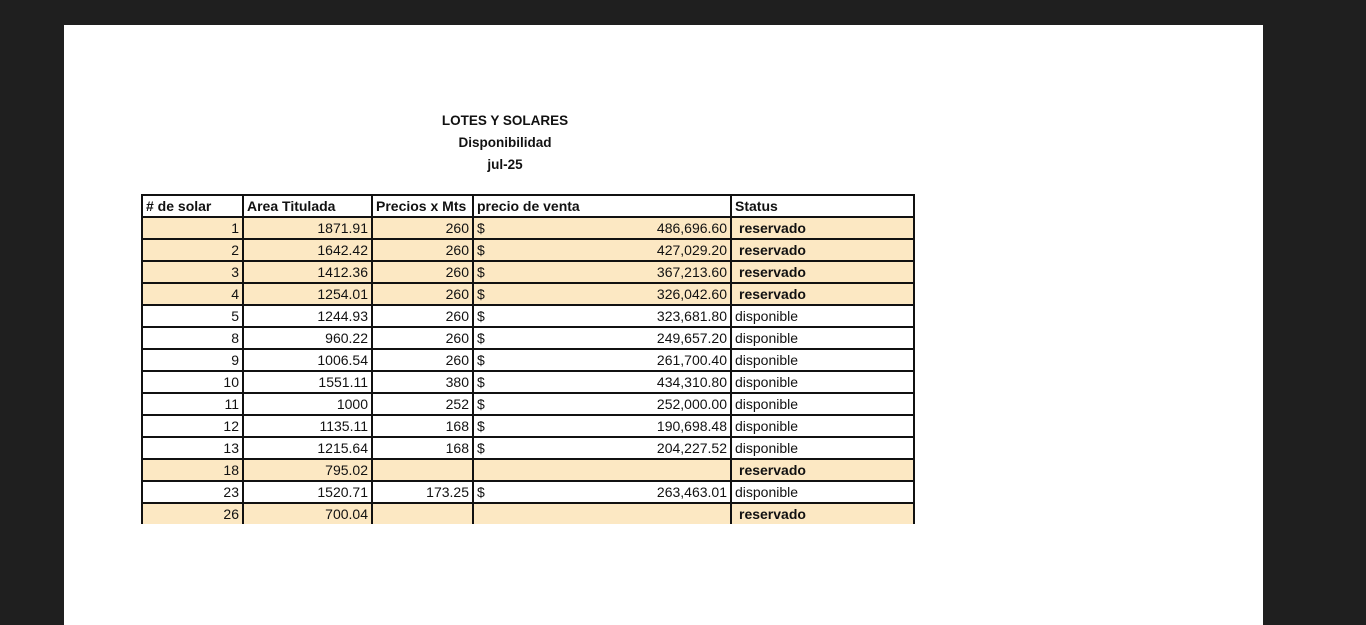  Describe the element at coordinates (307, 513) in the screenshot. I see `cell-area: 700.04` at that location.